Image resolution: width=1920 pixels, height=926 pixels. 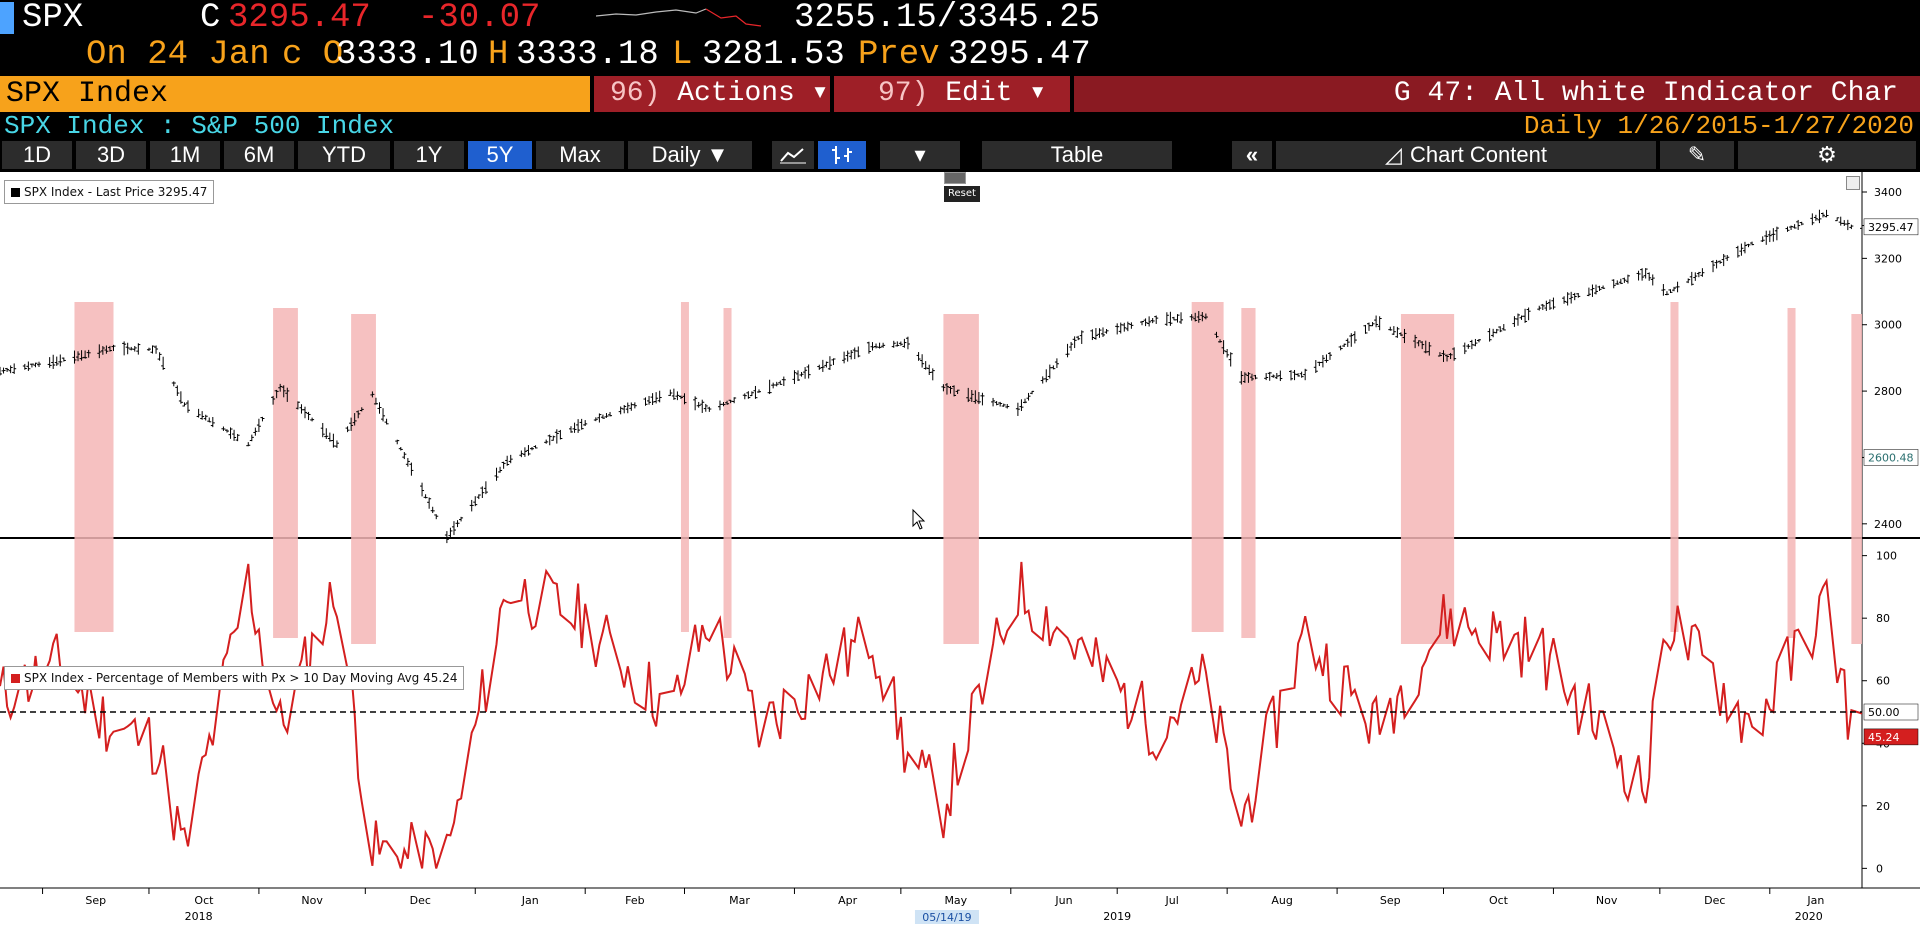 I want to click on indicator-tick-label: 20, so click(x=1883, y=806).